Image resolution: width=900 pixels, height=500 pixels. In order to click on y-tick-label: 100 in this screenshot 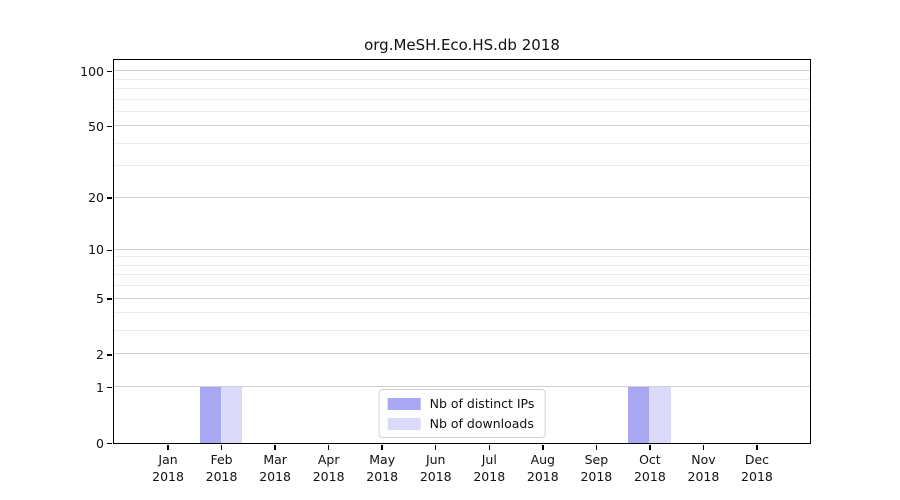, I will do `click(92, 71)`.